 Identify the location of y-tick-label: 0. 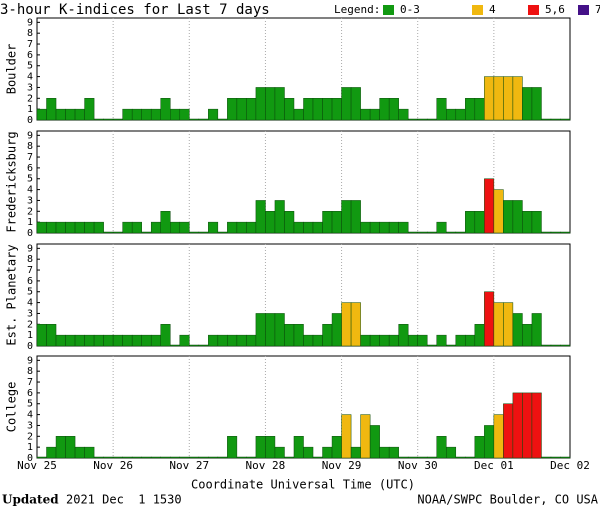
(30, 120).